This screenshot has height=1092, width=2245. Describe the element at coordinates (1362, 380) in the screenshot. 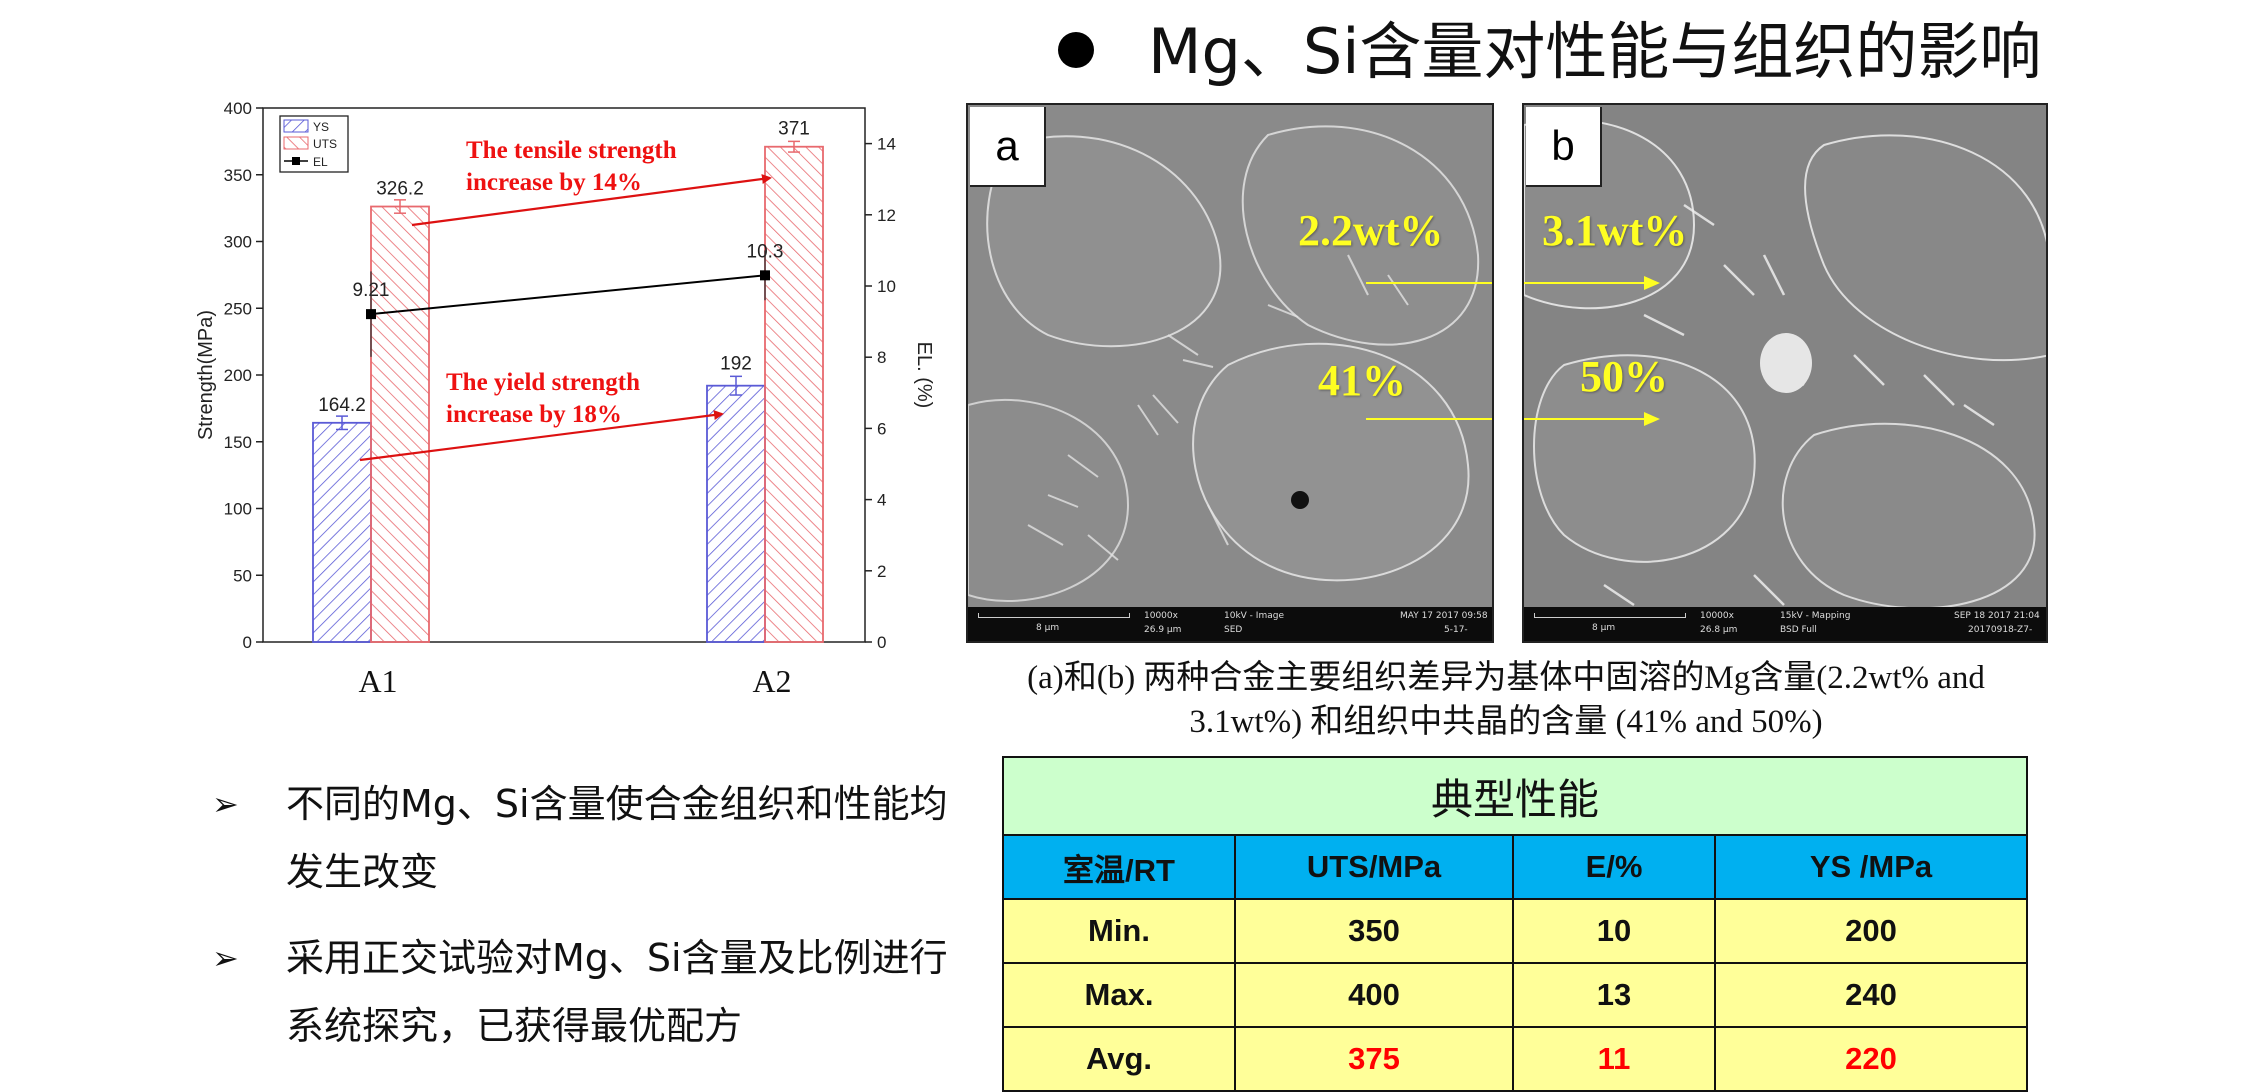

I see `micrograph-a-label-2: 41%` at that location.